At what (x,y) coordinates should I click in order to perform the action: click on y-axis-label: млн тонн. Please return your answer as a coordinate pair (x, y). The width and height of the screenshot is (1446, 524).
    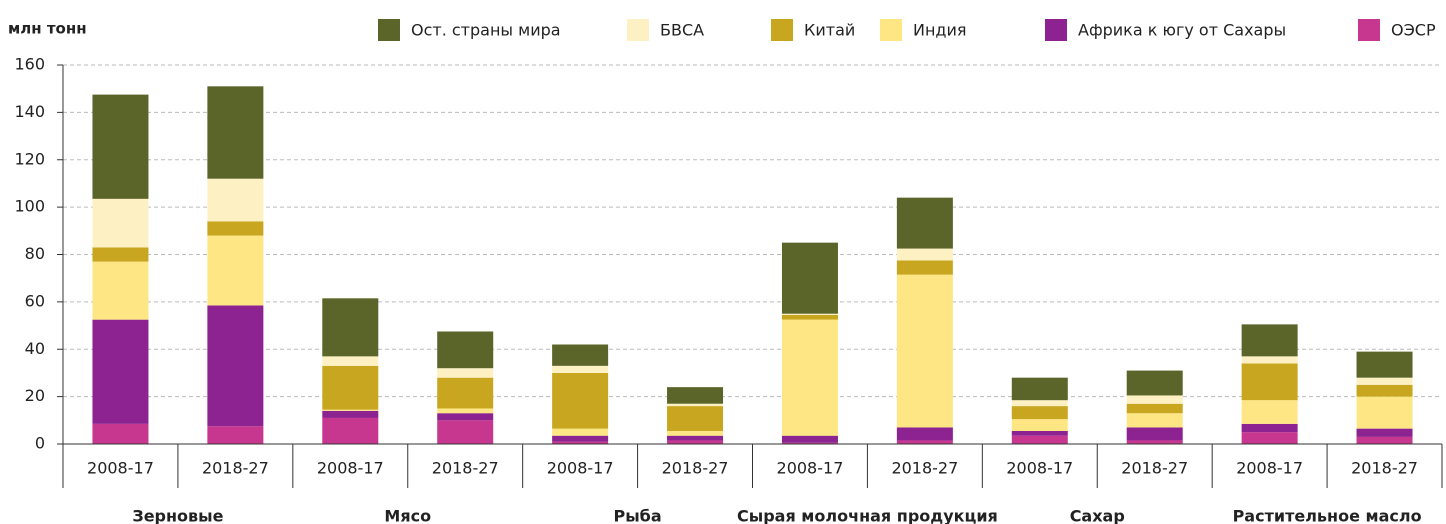
    Looking at the image, I should click on (47, 29).